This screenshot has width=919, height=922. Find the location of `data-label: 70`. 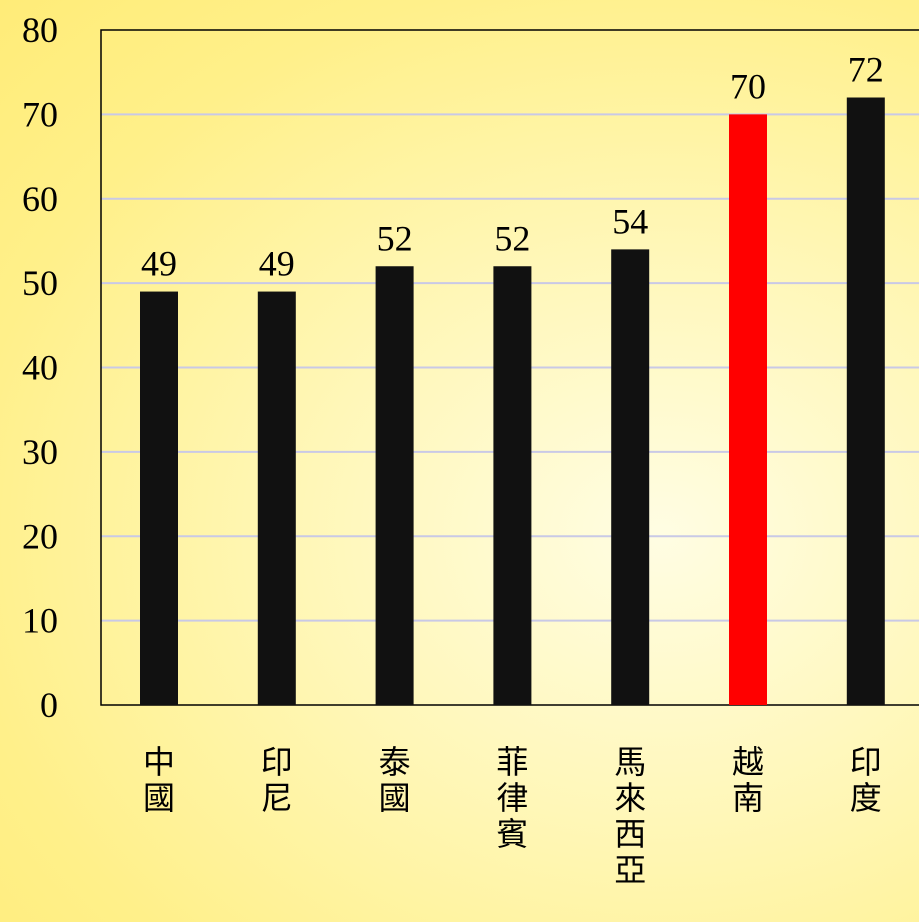

data-label: 70 is located at coordinates (748, 86).